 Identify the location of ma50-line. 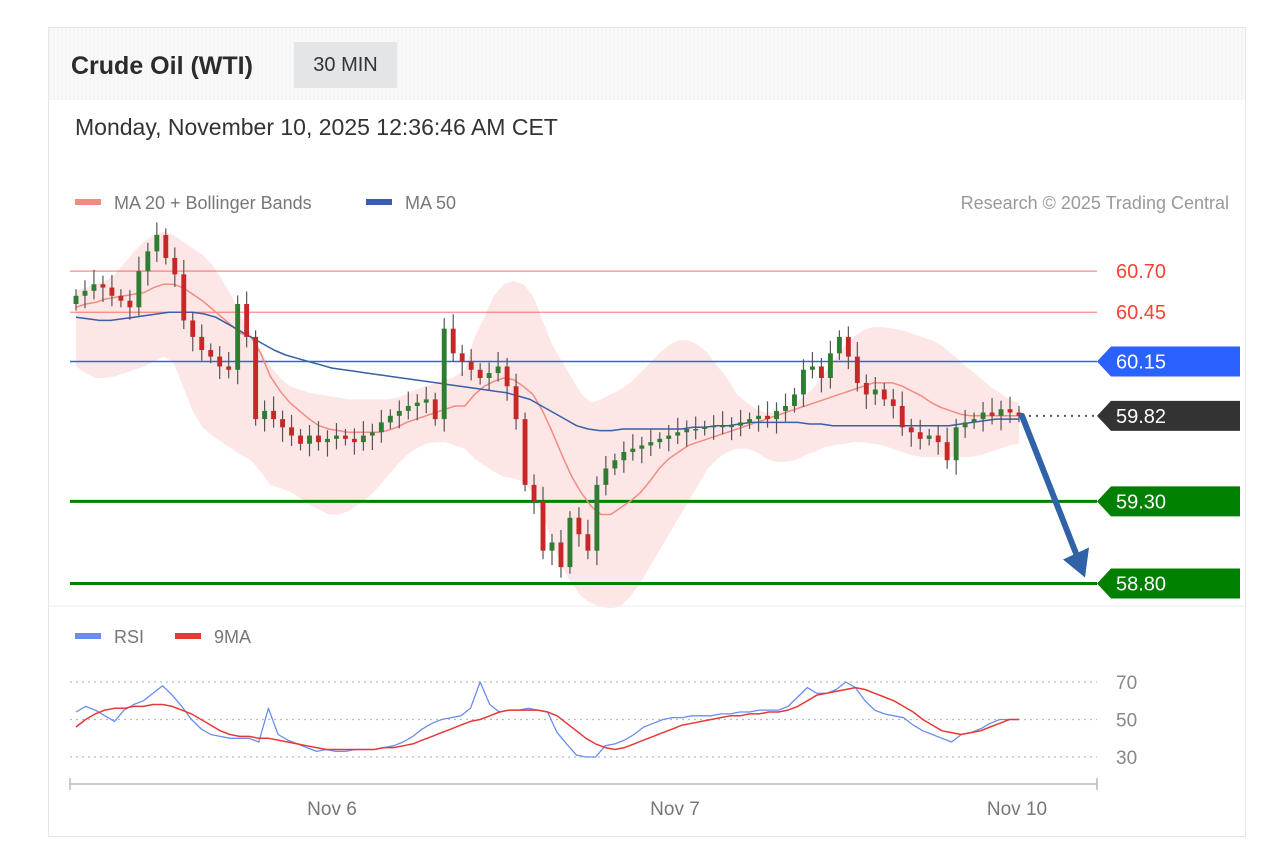
(547, 371).